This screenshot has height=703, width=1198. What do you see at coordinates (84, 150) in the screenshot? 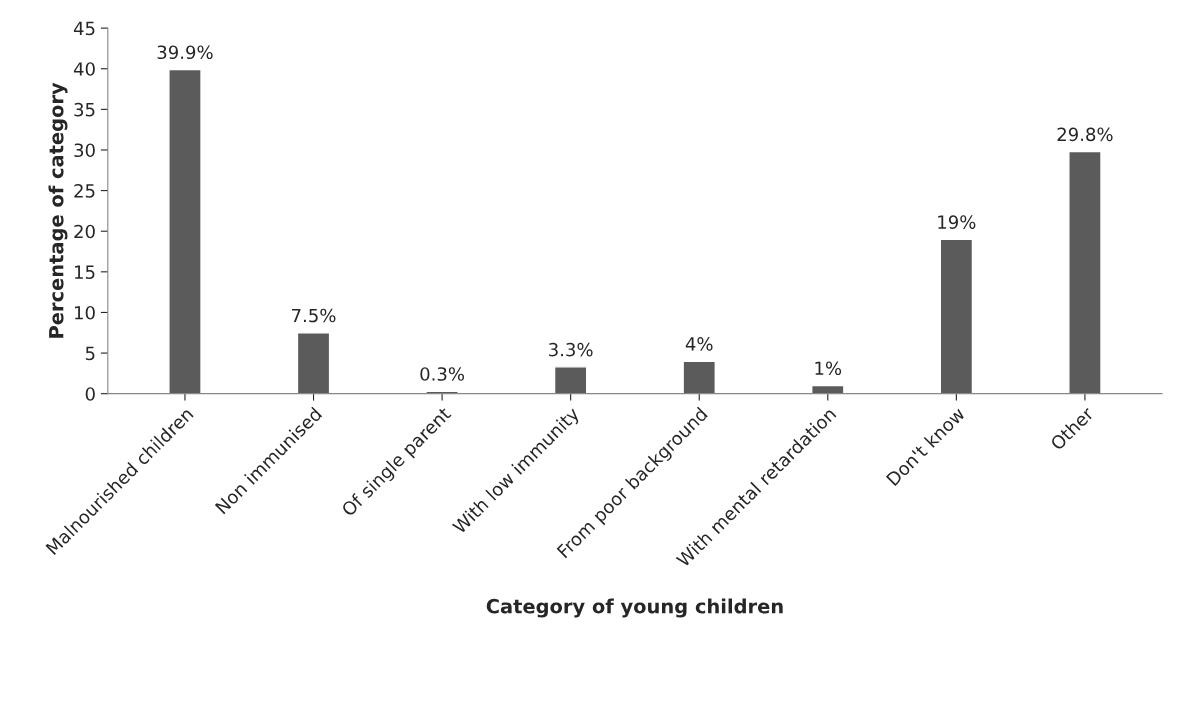
I see `y-tick-label: 30` at bounding box center [84, 150].